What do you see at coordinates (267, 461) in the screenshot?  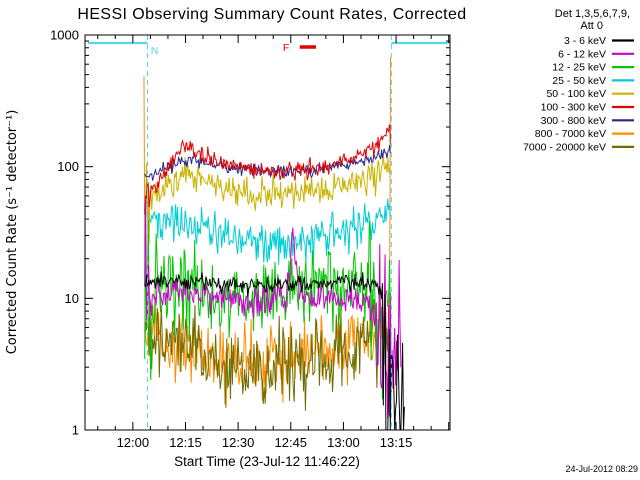 I see `x-axis-label: Start Time (23-Jul-12 11:46:22)` at bounding box center [267, 461].